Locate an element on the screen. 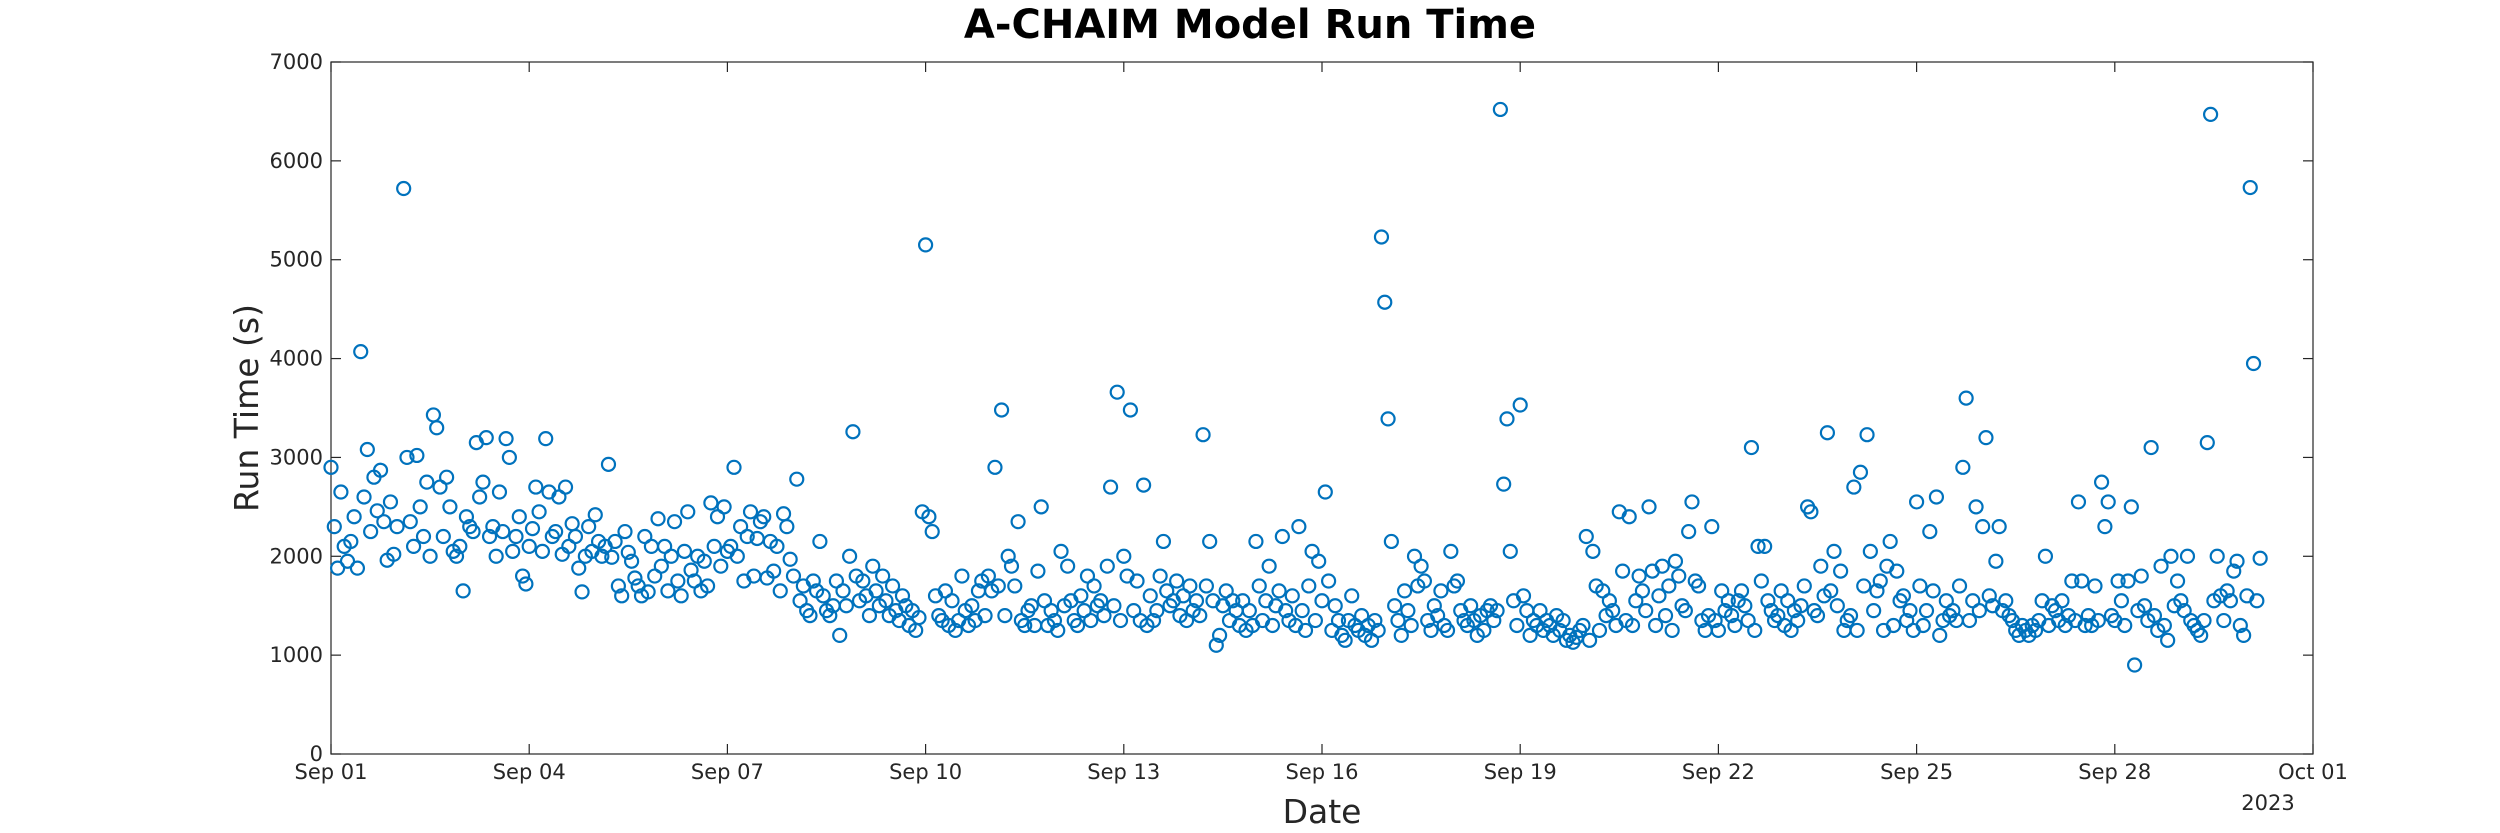  y-tick-label: 4000 is located at coordinates (296, 359).